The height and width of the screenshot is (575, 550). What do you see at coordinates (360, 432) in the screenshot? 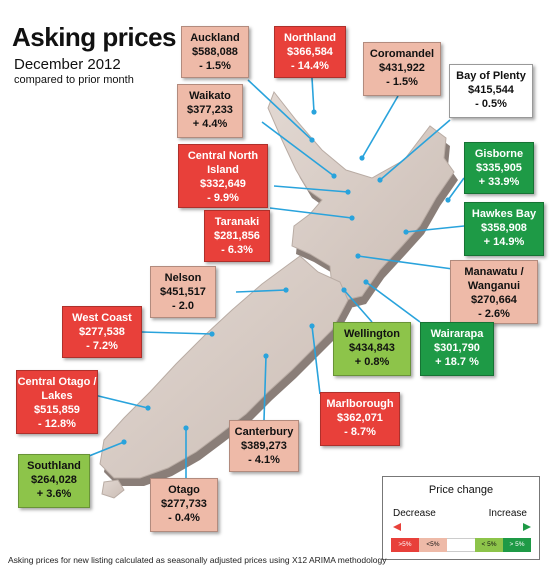
I see `region-change: - 8.7%` at bounding box center [360, 432].